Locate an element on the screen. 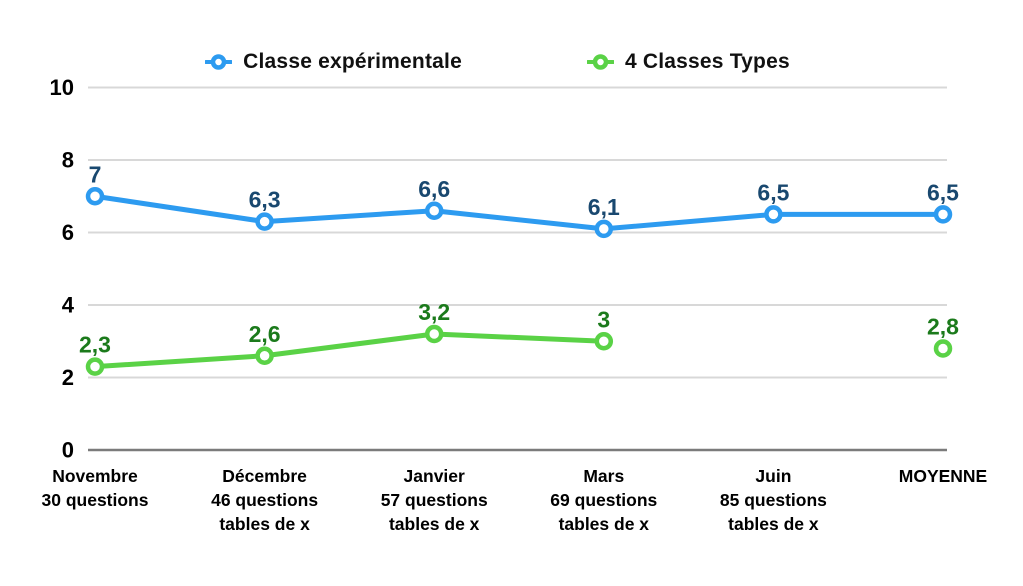 The height and width of the screenshot is (586, 1023). x-axis-label: Mars 69 questions tables de x is located at coordinates (603, 500).